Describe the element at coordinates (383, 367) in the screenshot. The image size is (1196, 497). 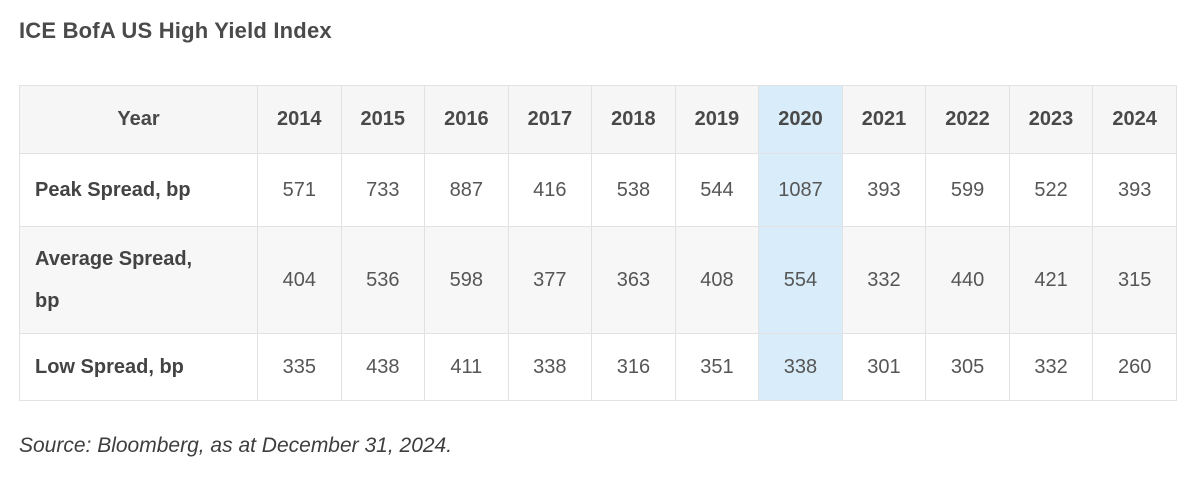
I see `value-cell: 438` at that location.